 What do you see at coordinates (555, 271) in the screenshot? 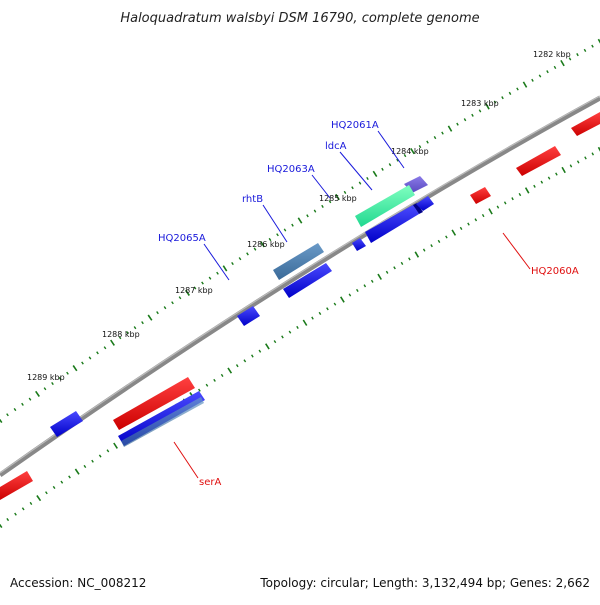
I see `label-HQ2060A: HQ2060A` at bounding box center [555, 271].